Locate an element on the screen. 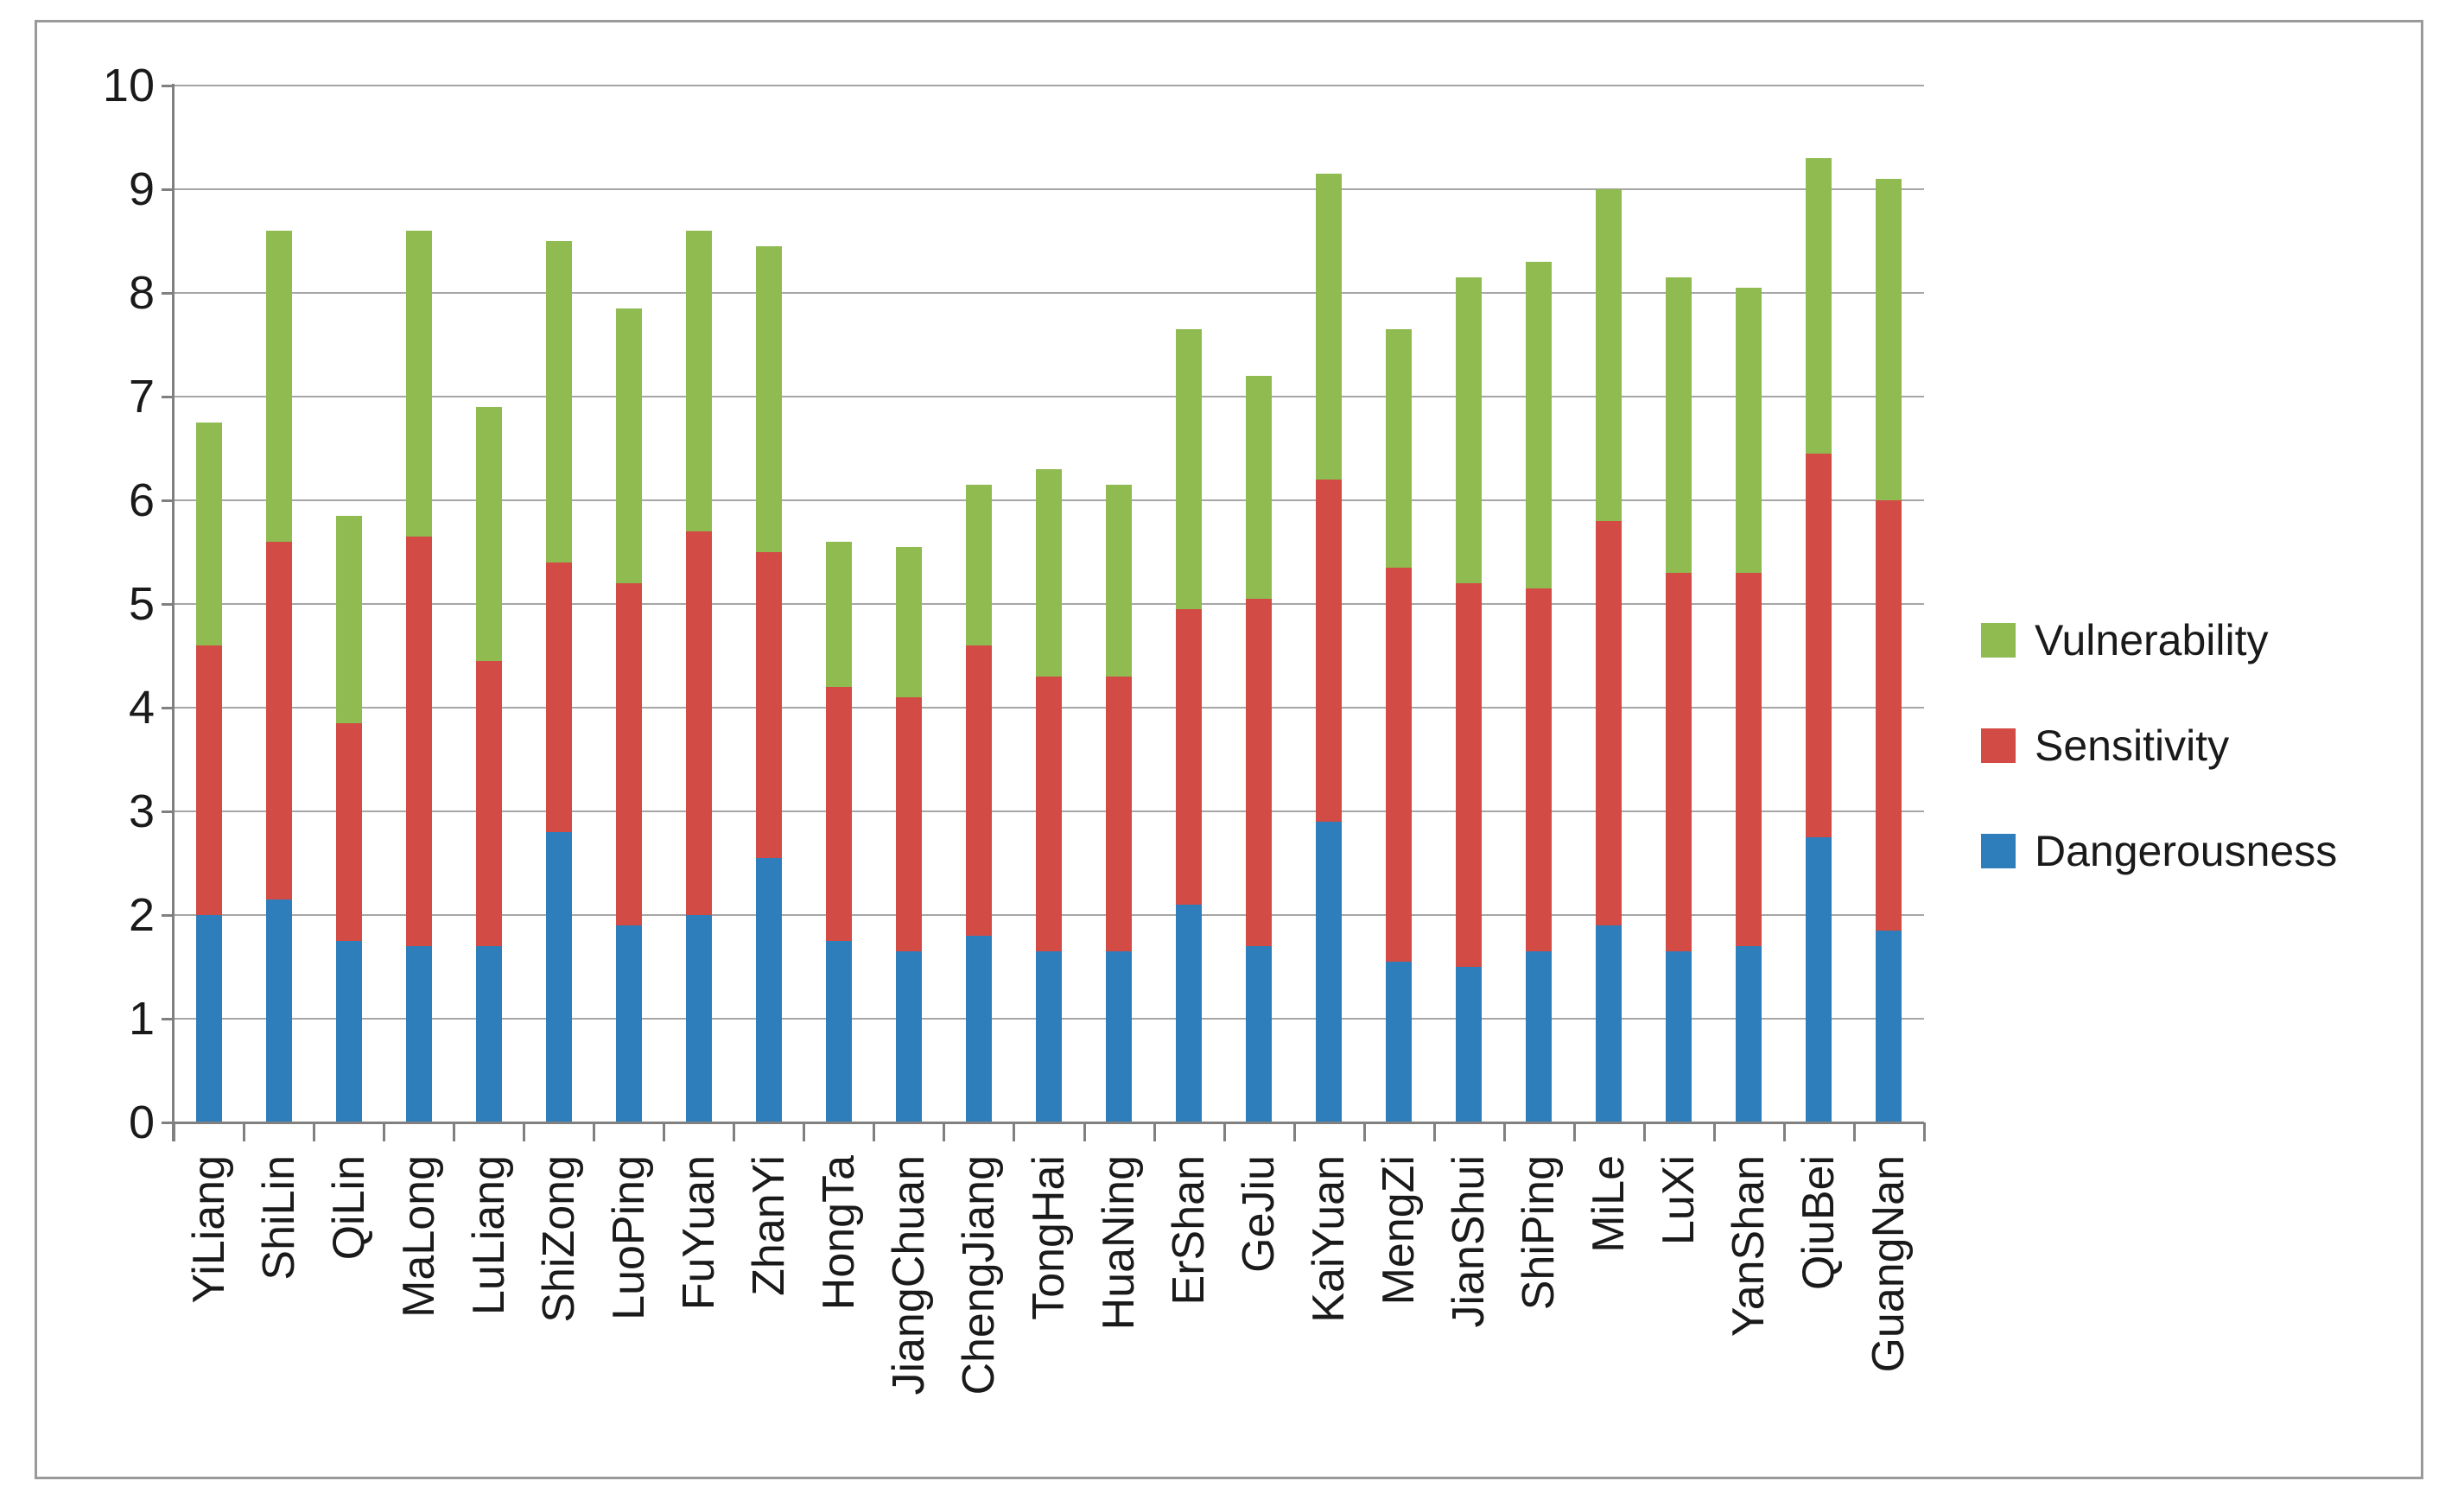 This screenshot has width=2464, height=1500. legend-label: Vulnerability is located at coordinates (2152, 640).